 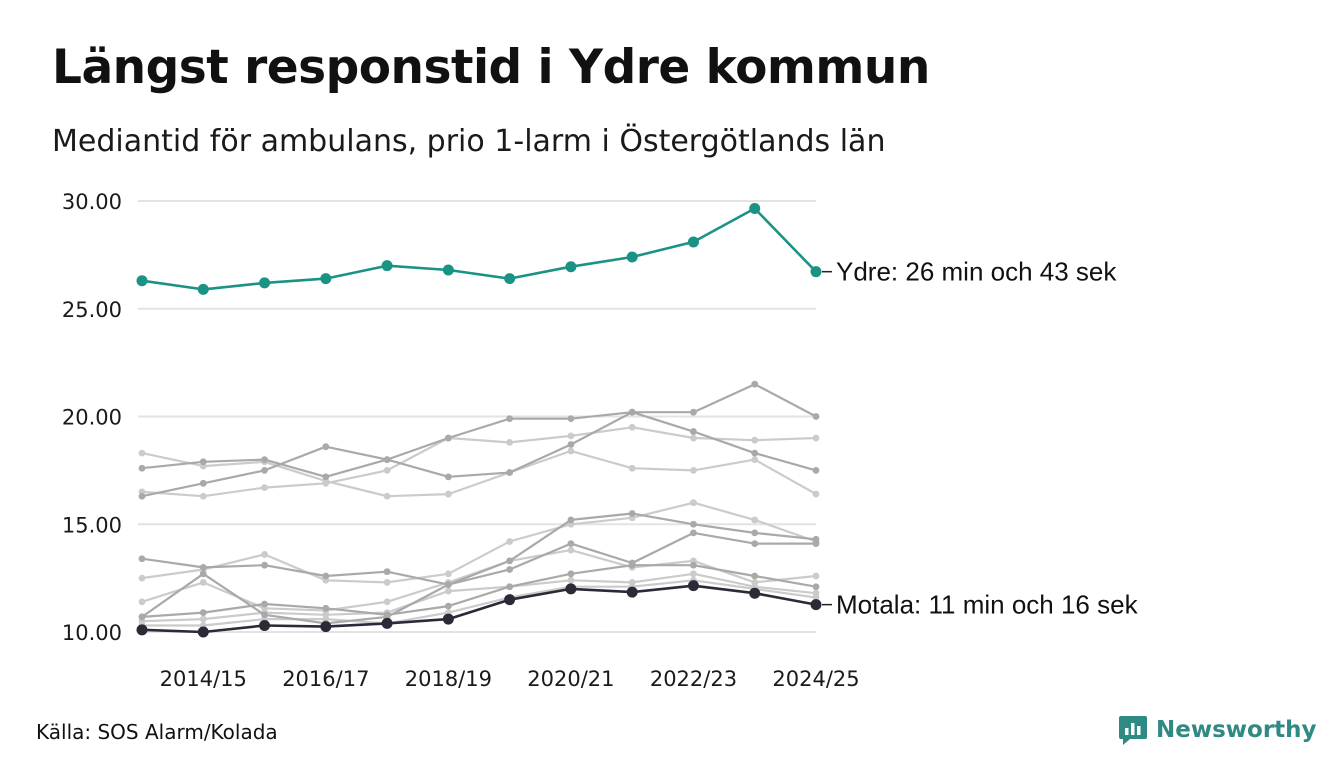 I want to click on series-ydre, so click(x=479, y=249).